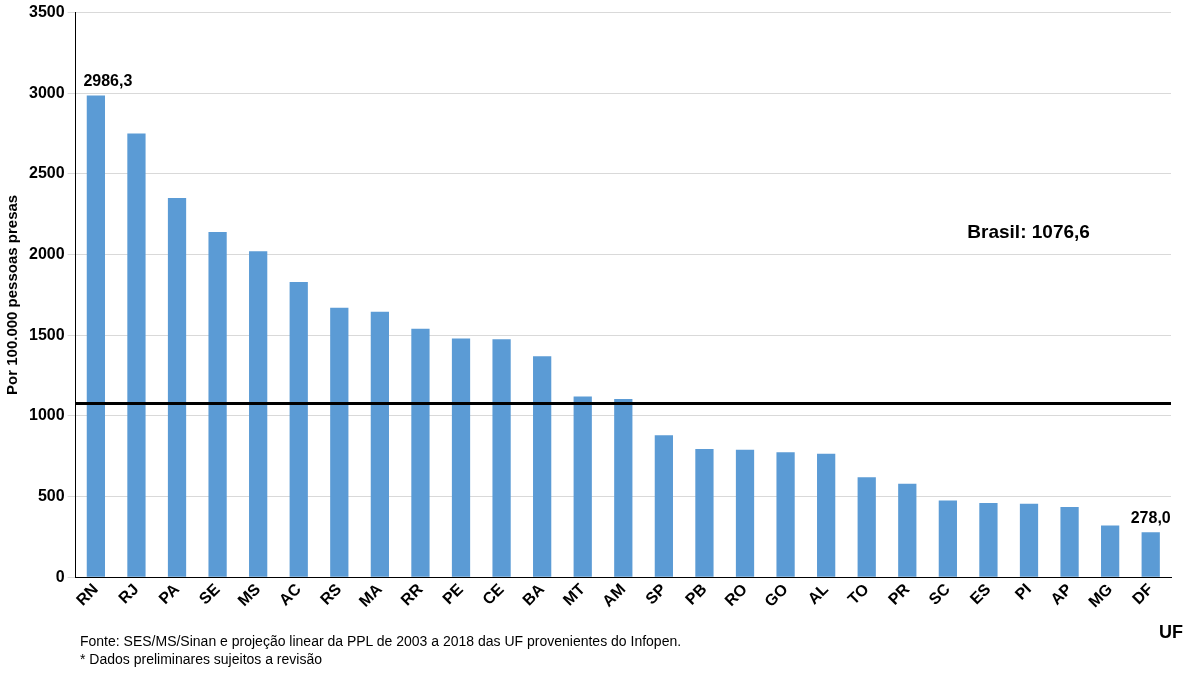  What do you see at coordinates (939, 593) in the screenshot?
I see `x-tick-label: SC` at bounding box center [939, 593].